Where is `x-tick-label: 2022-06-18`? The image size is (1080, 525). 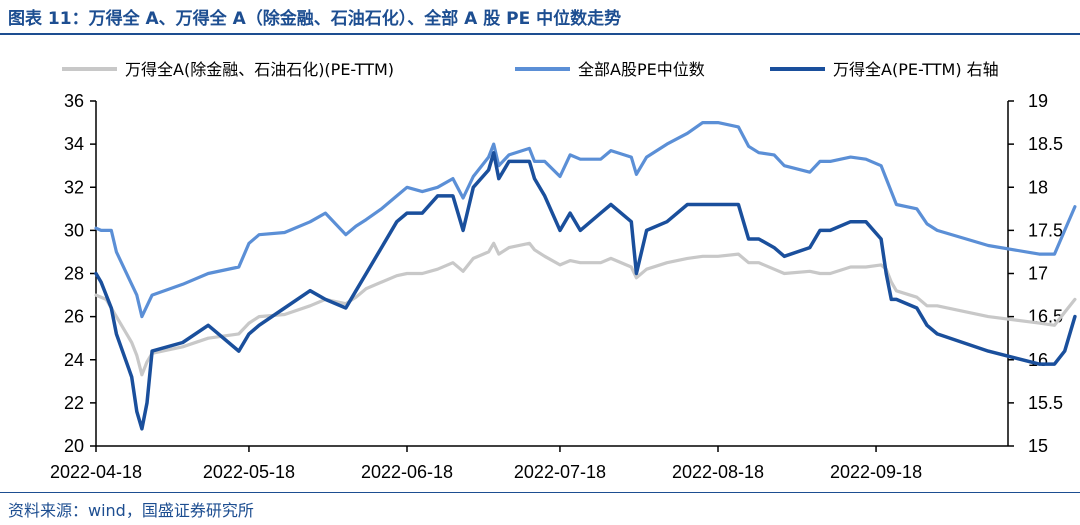 x-tick-label: 2022-06-18 is located at coordinates (407, 472).